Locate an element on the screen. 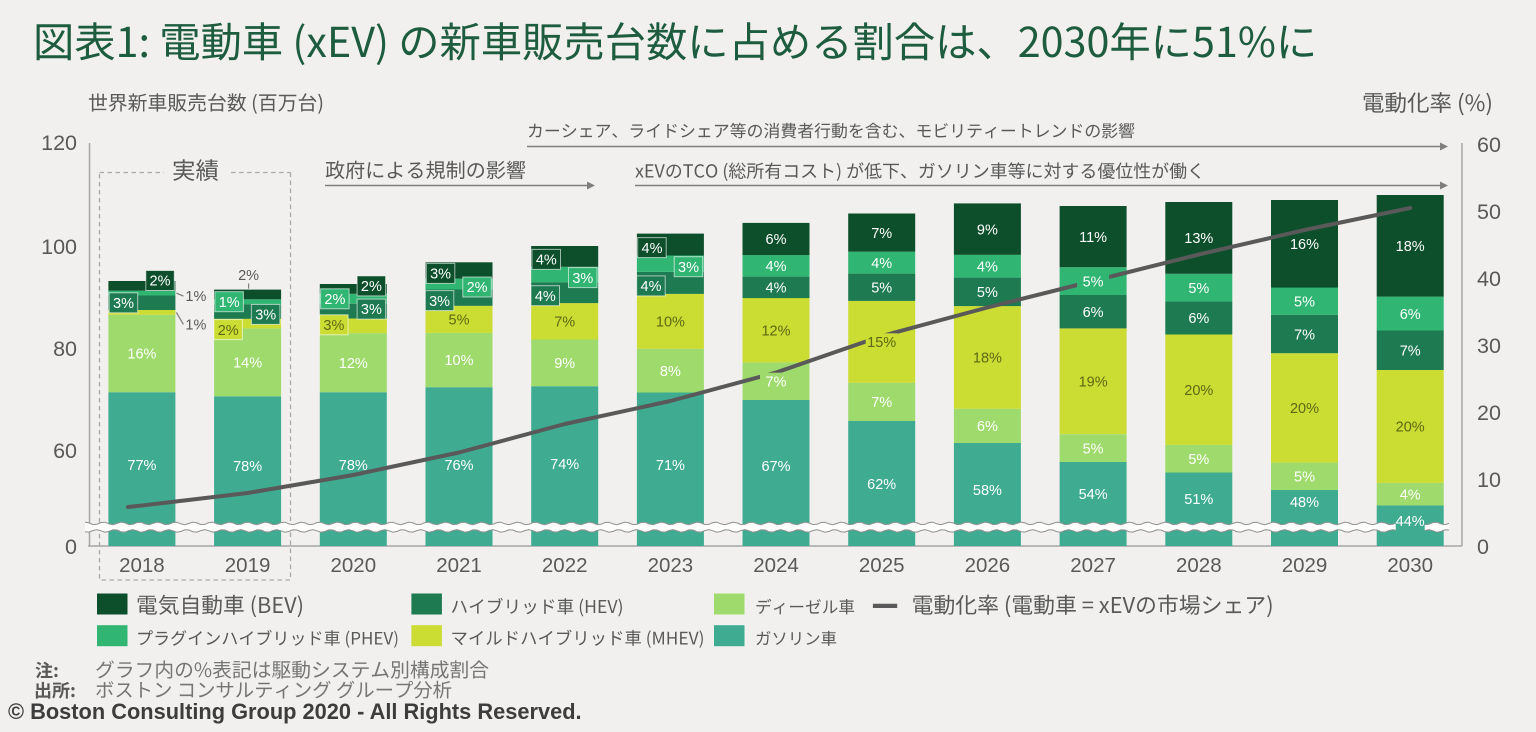  svg-text: 44% is located at coordinates (1410, 522).